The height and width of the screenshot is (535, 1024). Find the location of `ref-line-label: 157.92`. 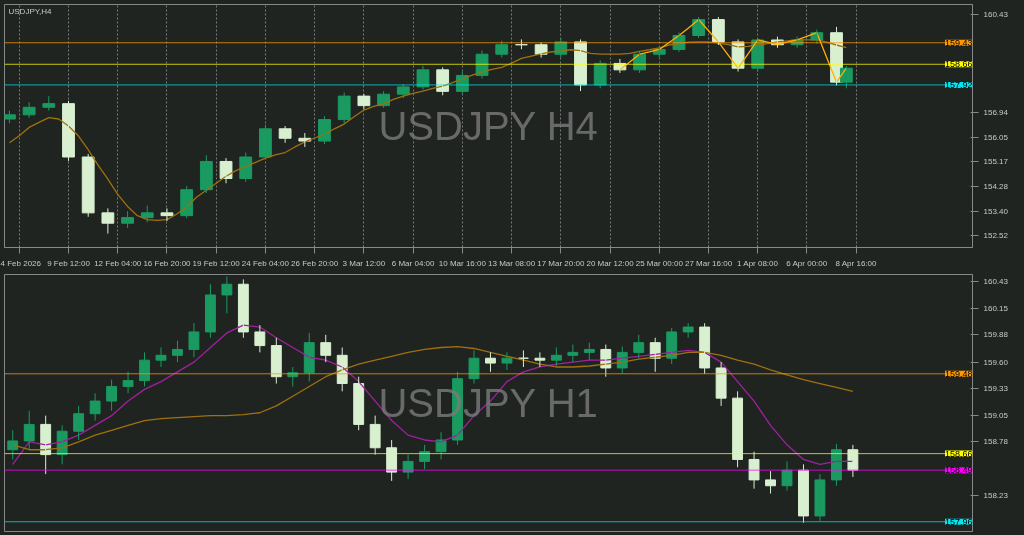

ref-line-label: 157.92 is located at coordinates (958, 84).